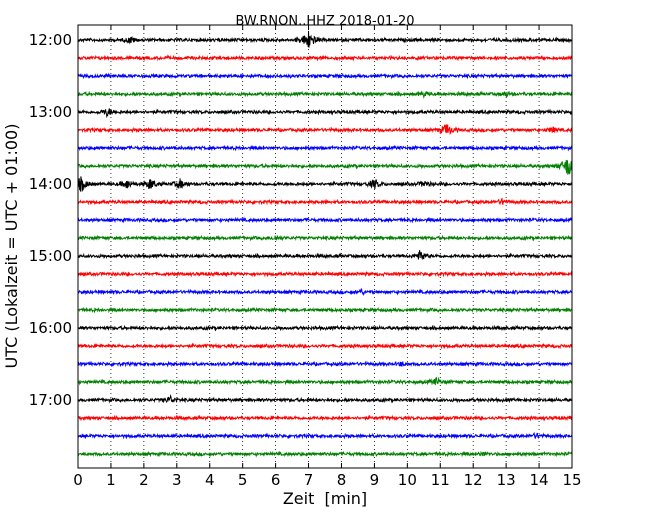  What do you see at coordinates (309, 480) in the screenshot?
I see `x-tick-label: 7` at bounding box center [309, 480].